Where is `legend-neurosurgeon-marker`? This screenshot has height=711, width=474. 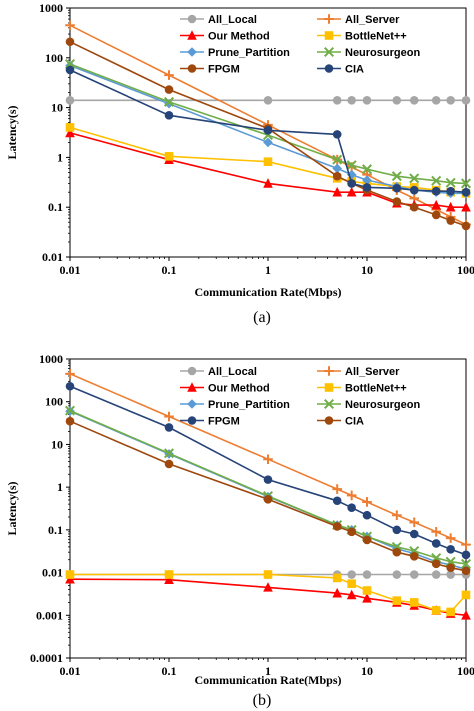 legend-neurosurgeon-marker is located at coordinates (329, 52).